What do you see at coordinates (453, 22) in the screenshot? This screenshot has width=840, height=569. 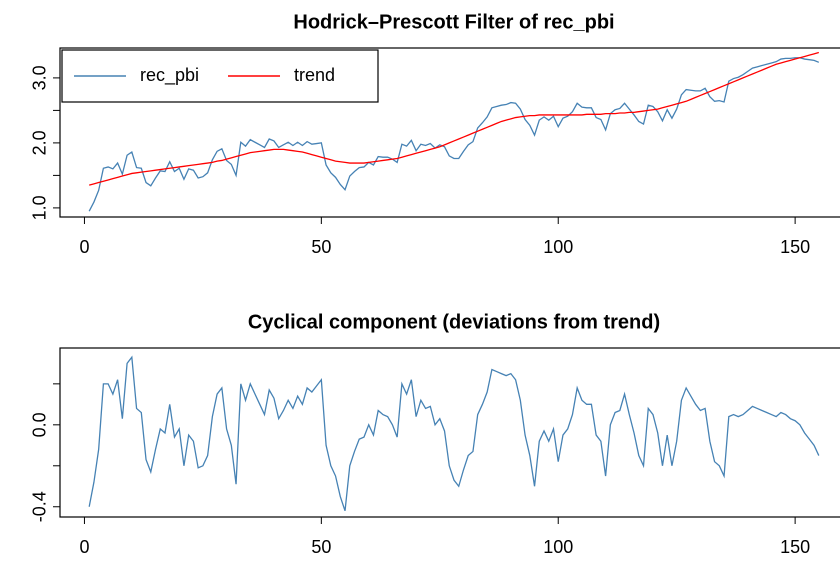 I see `chart-title: Hodrick–Prescott Filter of rec_pbi` at bounding box center [453, 22].